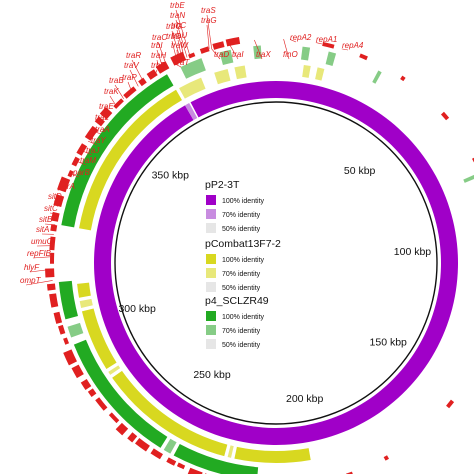  I want to click on gene-label-traG: traG, so click(209, 20).